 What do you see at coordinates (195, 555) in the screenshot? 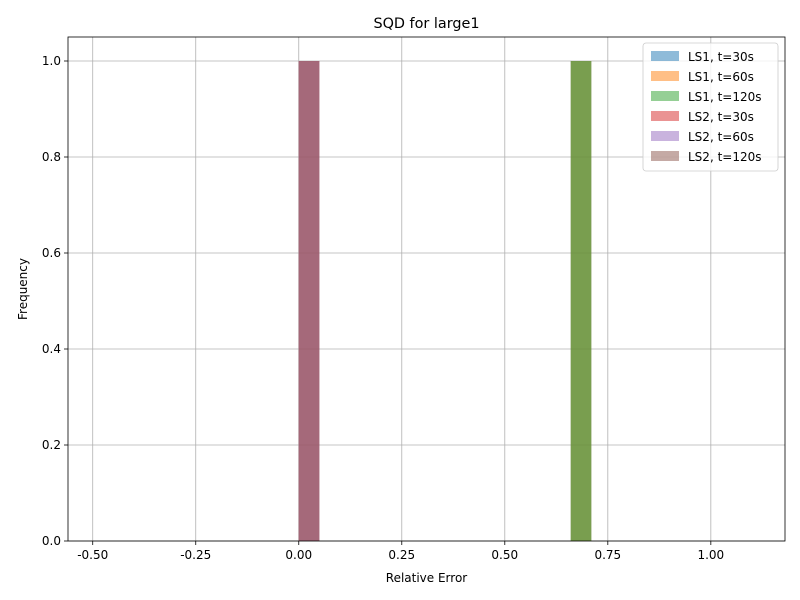
I see `x-tick-label: -0.25` at bounding box center [195, 555].